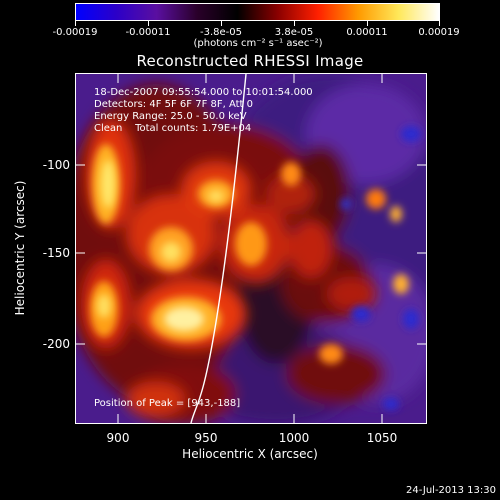 This screenshot has width=500, height=500. Describe the element at coordinates (203, 92) in the screenshot. I see `annotation-time-range: 18-Dec-2007 09:55:54.000 to 10:01:54.000` at that location.